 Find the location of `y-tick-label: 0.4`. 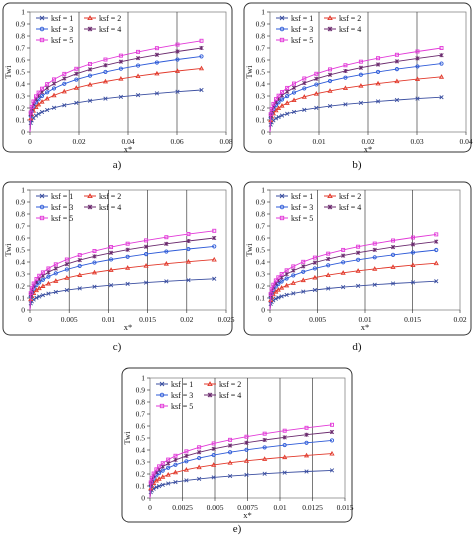

y-tick-label: 0.4 is located at coordinates (261, 262).